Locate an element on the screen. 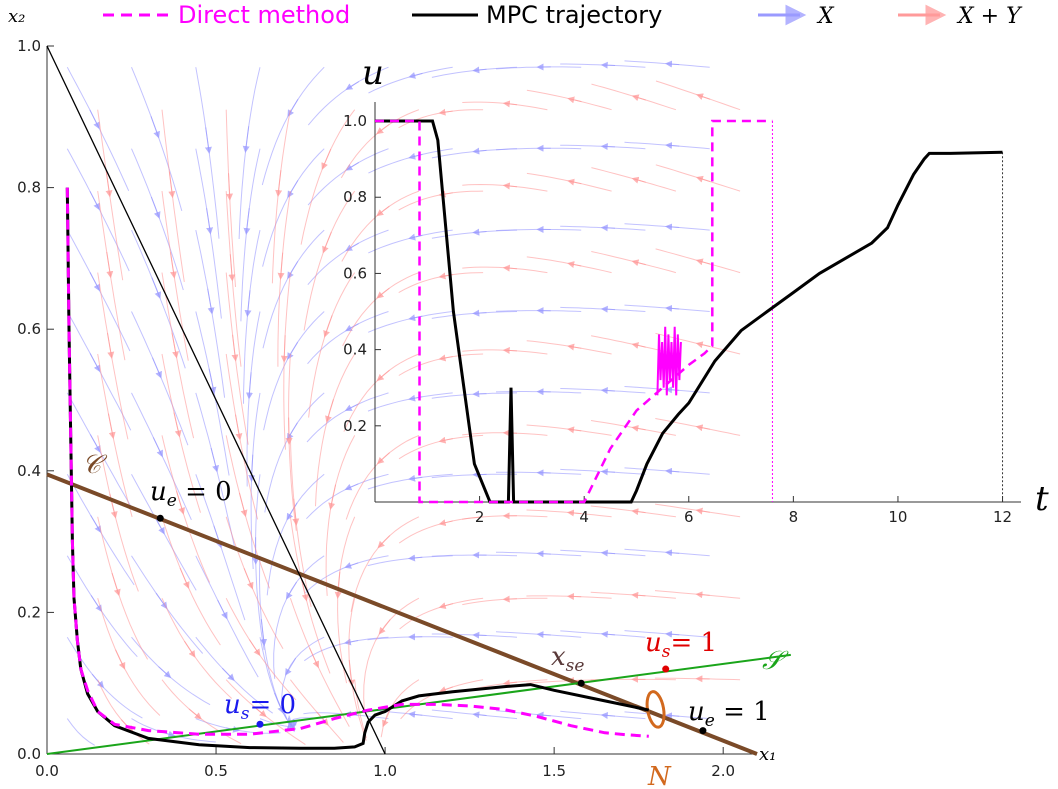 This screenshot has height=789, width=1058. xse-label: xse is located at coordinates (567, 659).